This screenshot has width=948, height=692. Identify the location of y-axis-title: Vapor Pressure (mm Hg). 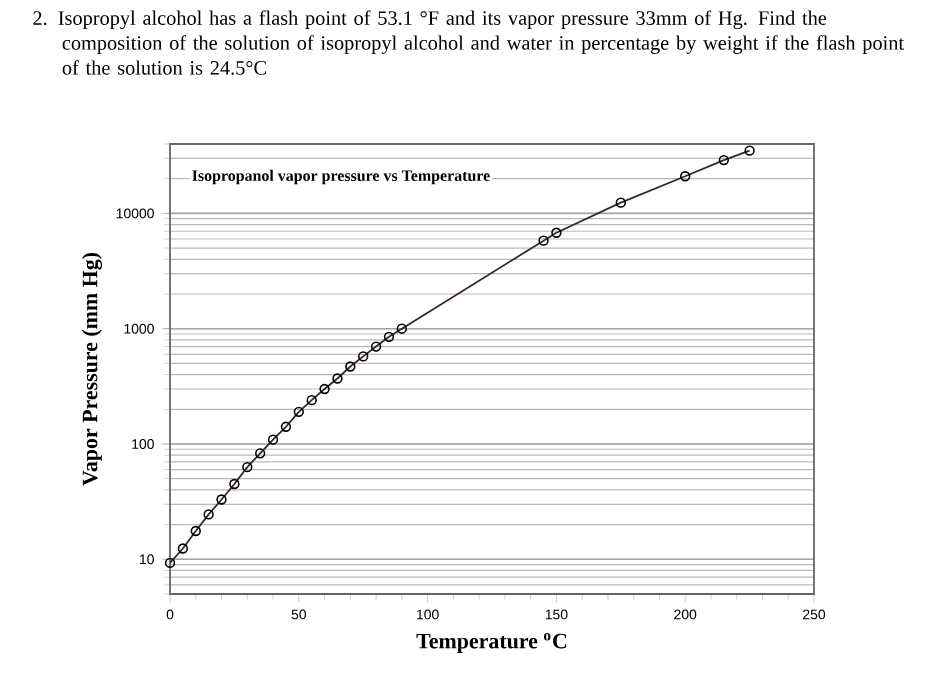
(92, 369).